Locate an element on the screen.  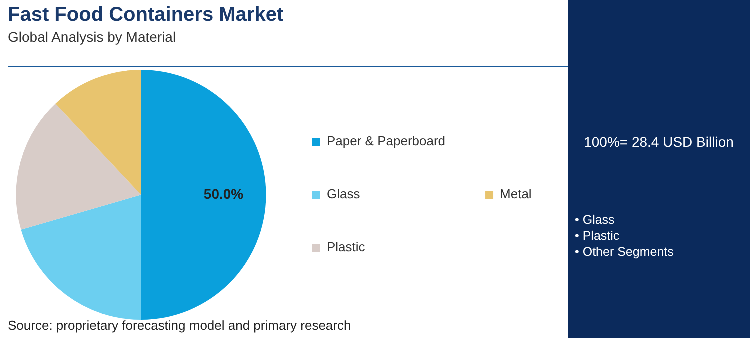
chart-subtitle: Global Analysis by Material is located at coordinates (92, 37).